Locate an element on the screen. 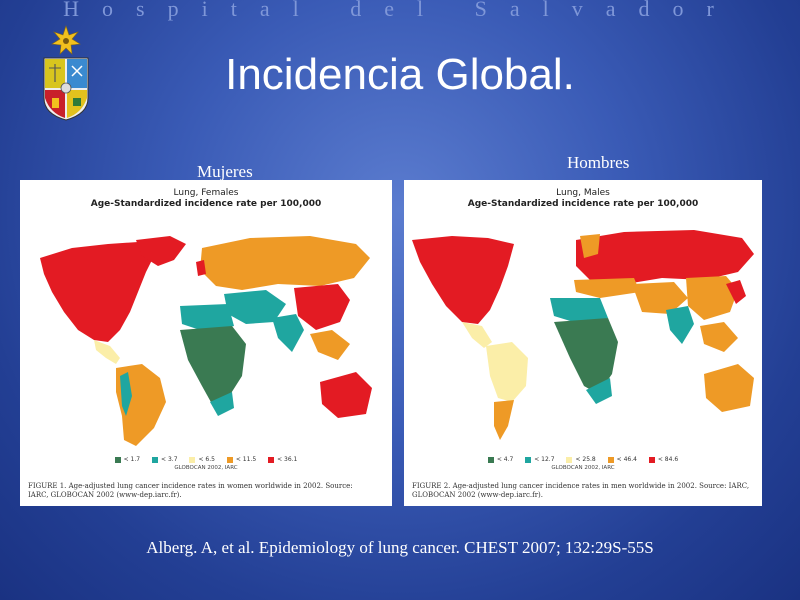 The width and height of the screenshot is (800, 600). legend-item: < 12.7 is located at coordinates (540, 459).